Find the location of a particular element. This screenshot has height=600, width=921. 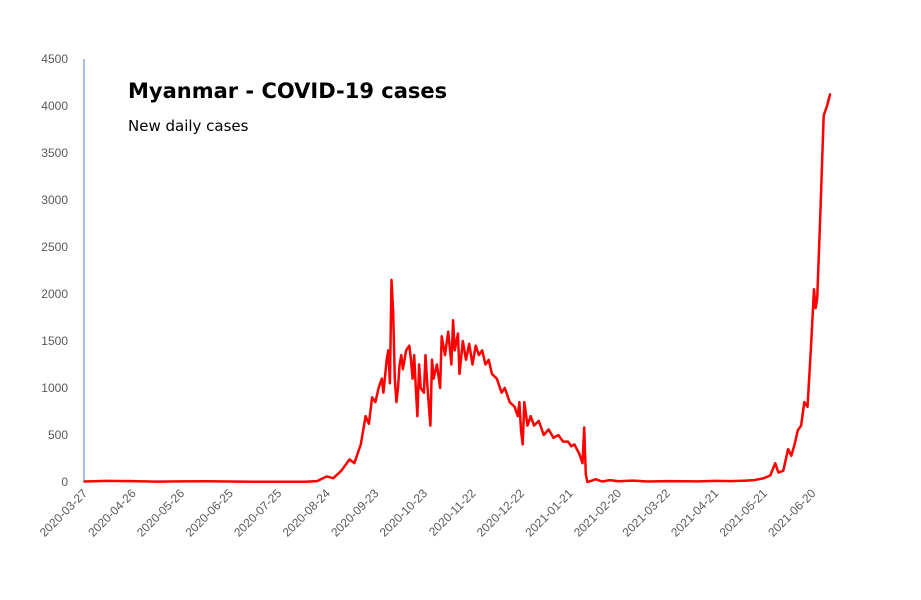

x-tick-label: 2021-02-20 is located at coordinates (598, 513).